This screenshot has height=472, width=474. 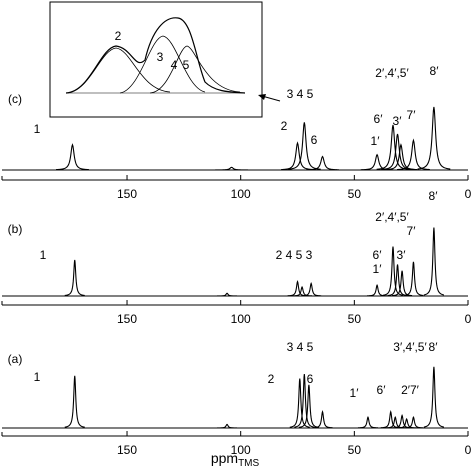 I want to click on panel-label: (c), so click(x=15, y=99).